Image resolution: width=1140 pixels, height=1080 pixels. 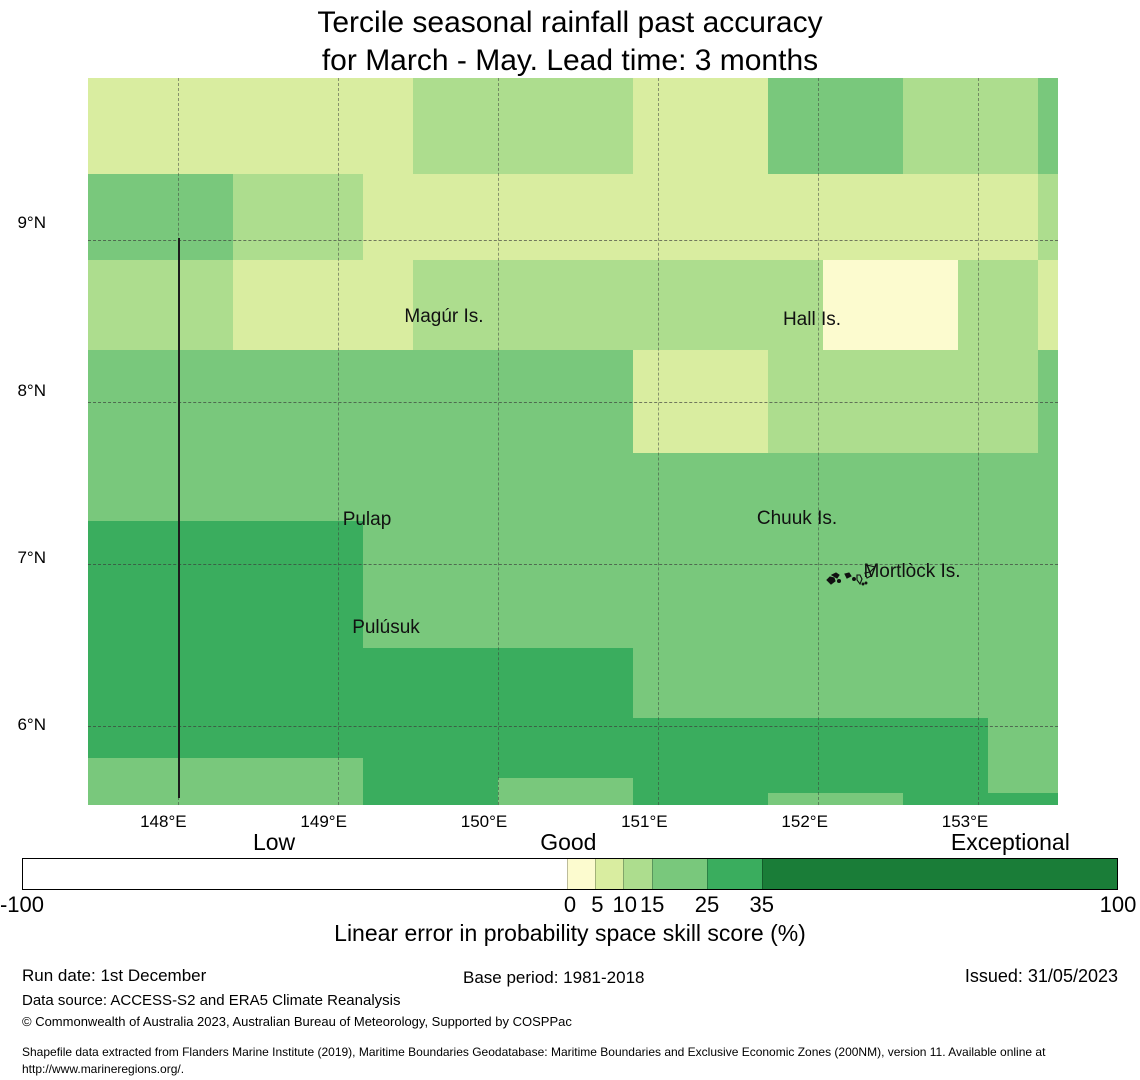 I want to click on colorbar-tick-label: 0, so click(x=570, y=904).